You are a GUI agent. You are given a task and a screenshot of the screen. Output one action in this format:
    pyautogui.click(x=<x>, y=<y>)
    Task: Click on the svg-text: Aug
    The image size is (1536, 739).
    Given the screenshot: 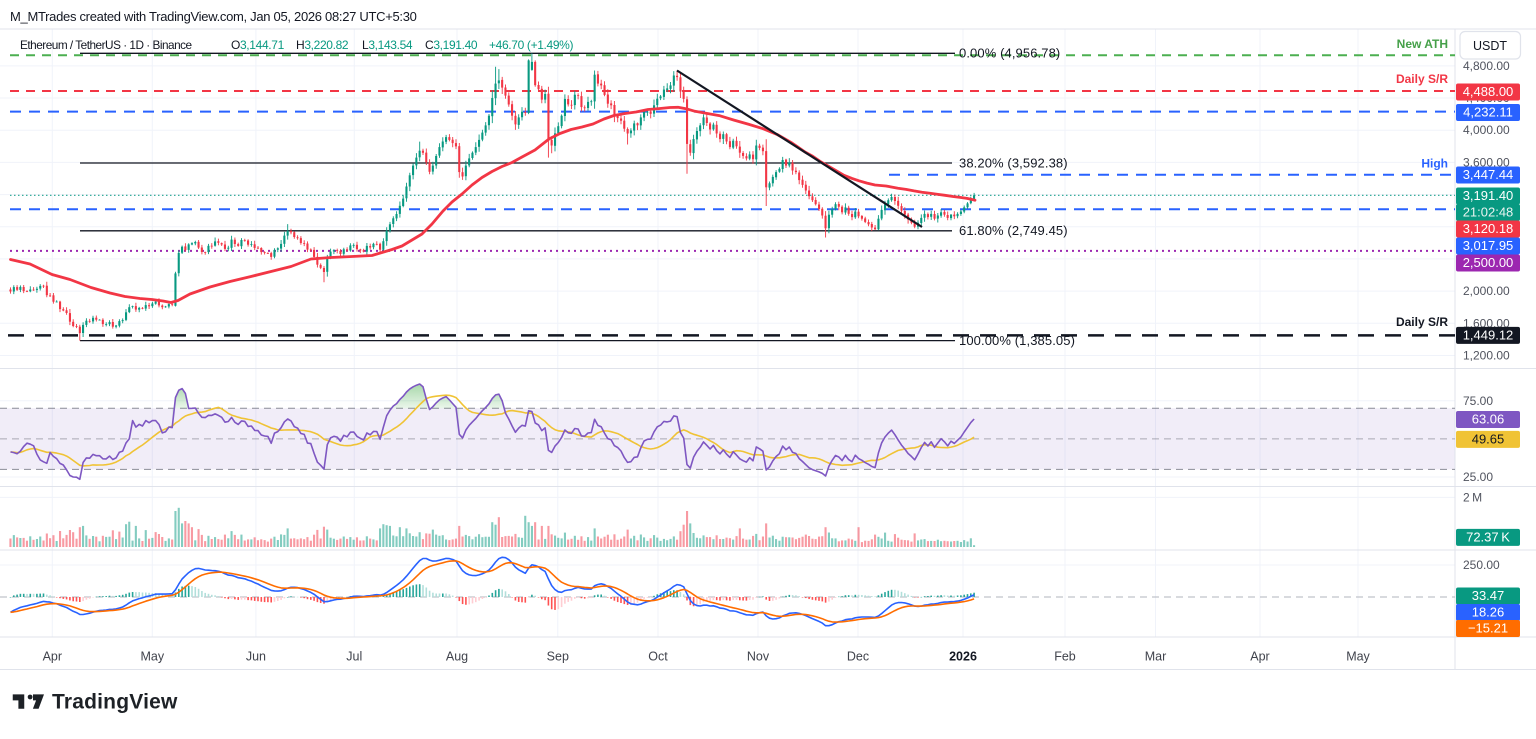 What is the action you would take?
    pyautogui.click(x=457, y=657)
    